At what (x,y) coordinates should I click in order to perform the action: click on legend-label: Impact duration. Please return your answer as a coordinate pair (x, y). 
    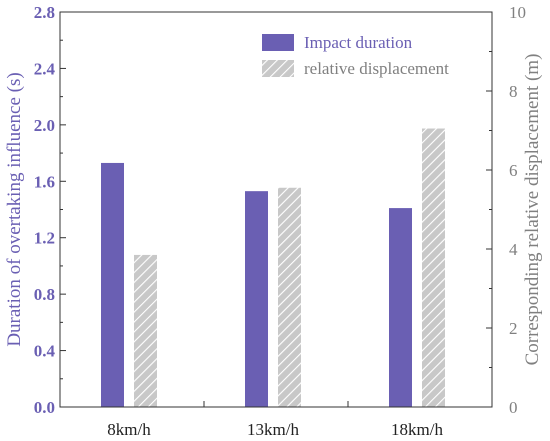
    Looking at the image, I should click on (358, 42).